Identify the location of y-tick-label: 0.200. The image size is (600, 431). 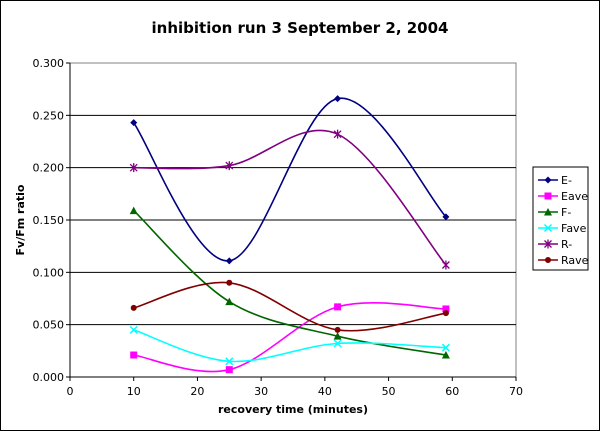
(49, 168).